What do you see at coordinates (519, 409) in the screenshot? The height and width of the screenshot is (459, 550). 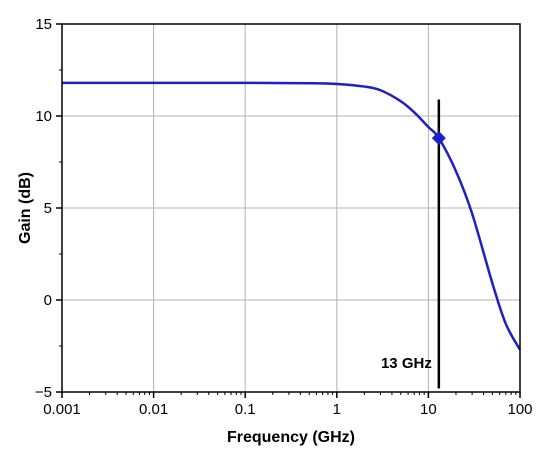 I see `x-tick-label: 100` at bounding box center [519, 409].